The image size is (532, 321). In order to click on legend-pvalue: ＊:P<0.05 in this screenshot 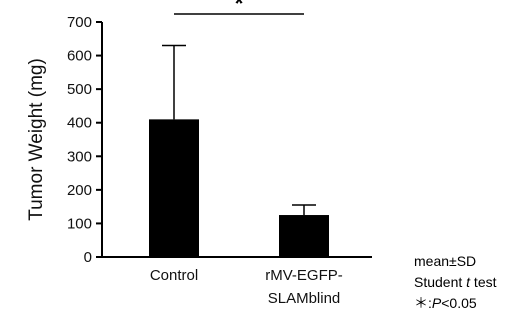, I will do `click(445, 303)`.